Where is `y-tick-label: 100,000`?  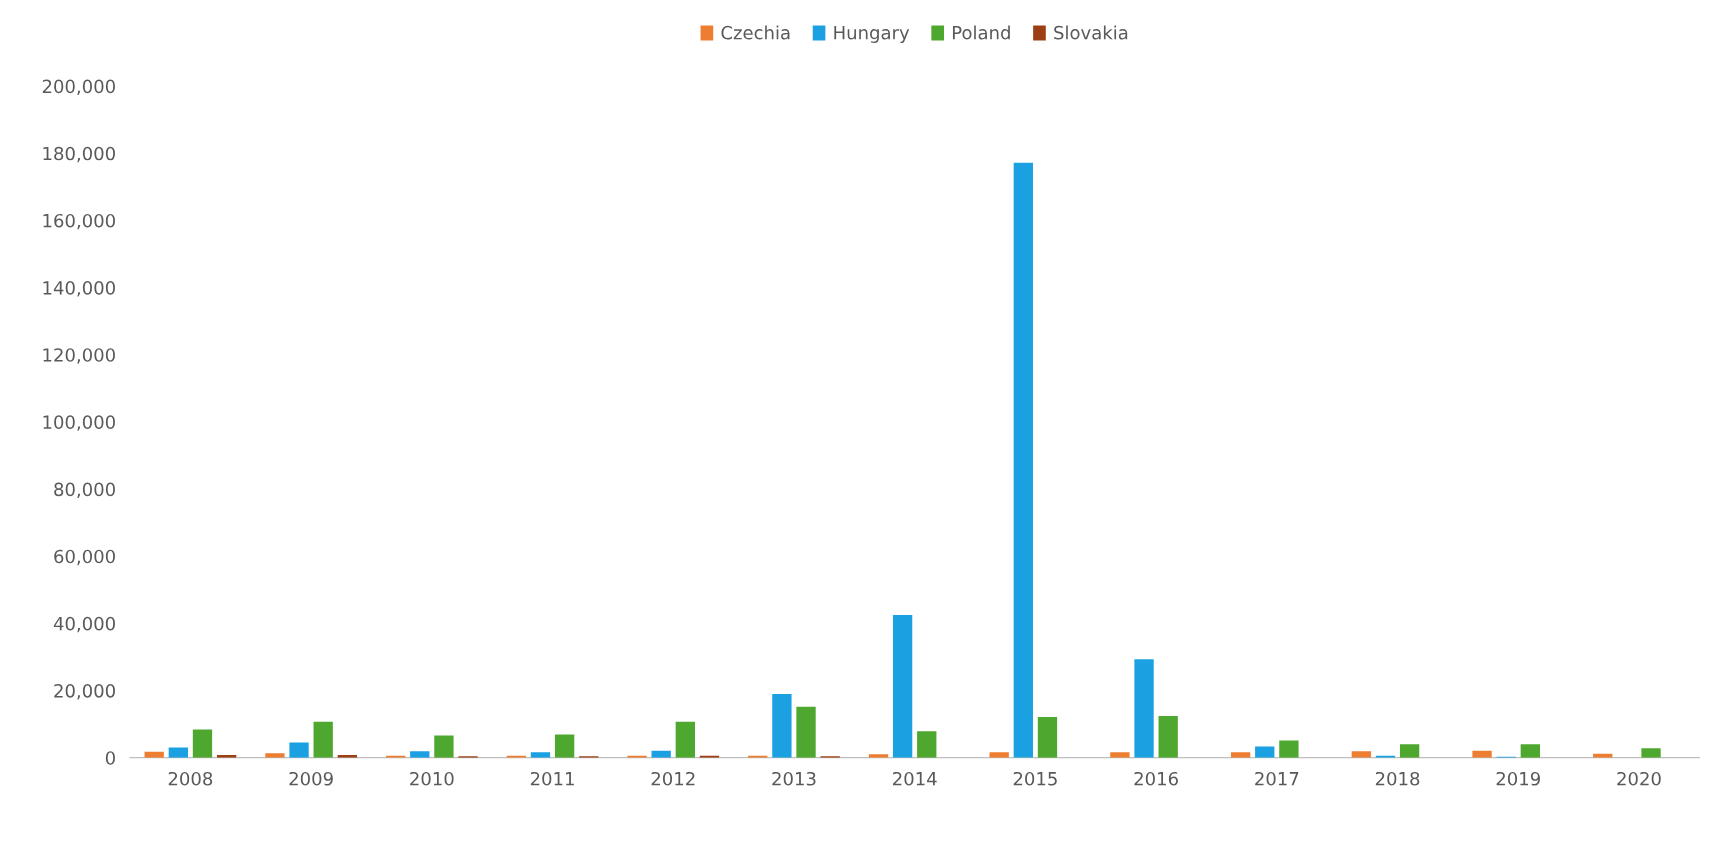
y-tick-label: 100,000 is located at coordinates (79, 423).